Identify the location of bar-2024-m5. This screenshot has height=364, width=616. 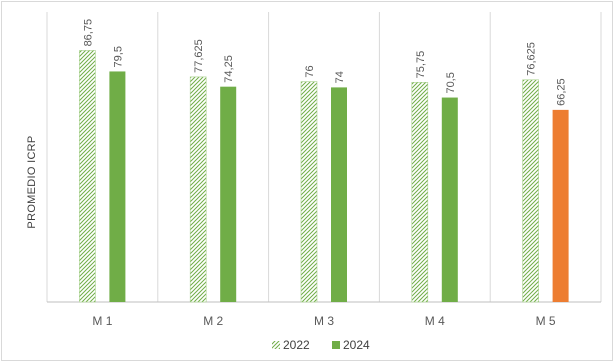
(560, 205).